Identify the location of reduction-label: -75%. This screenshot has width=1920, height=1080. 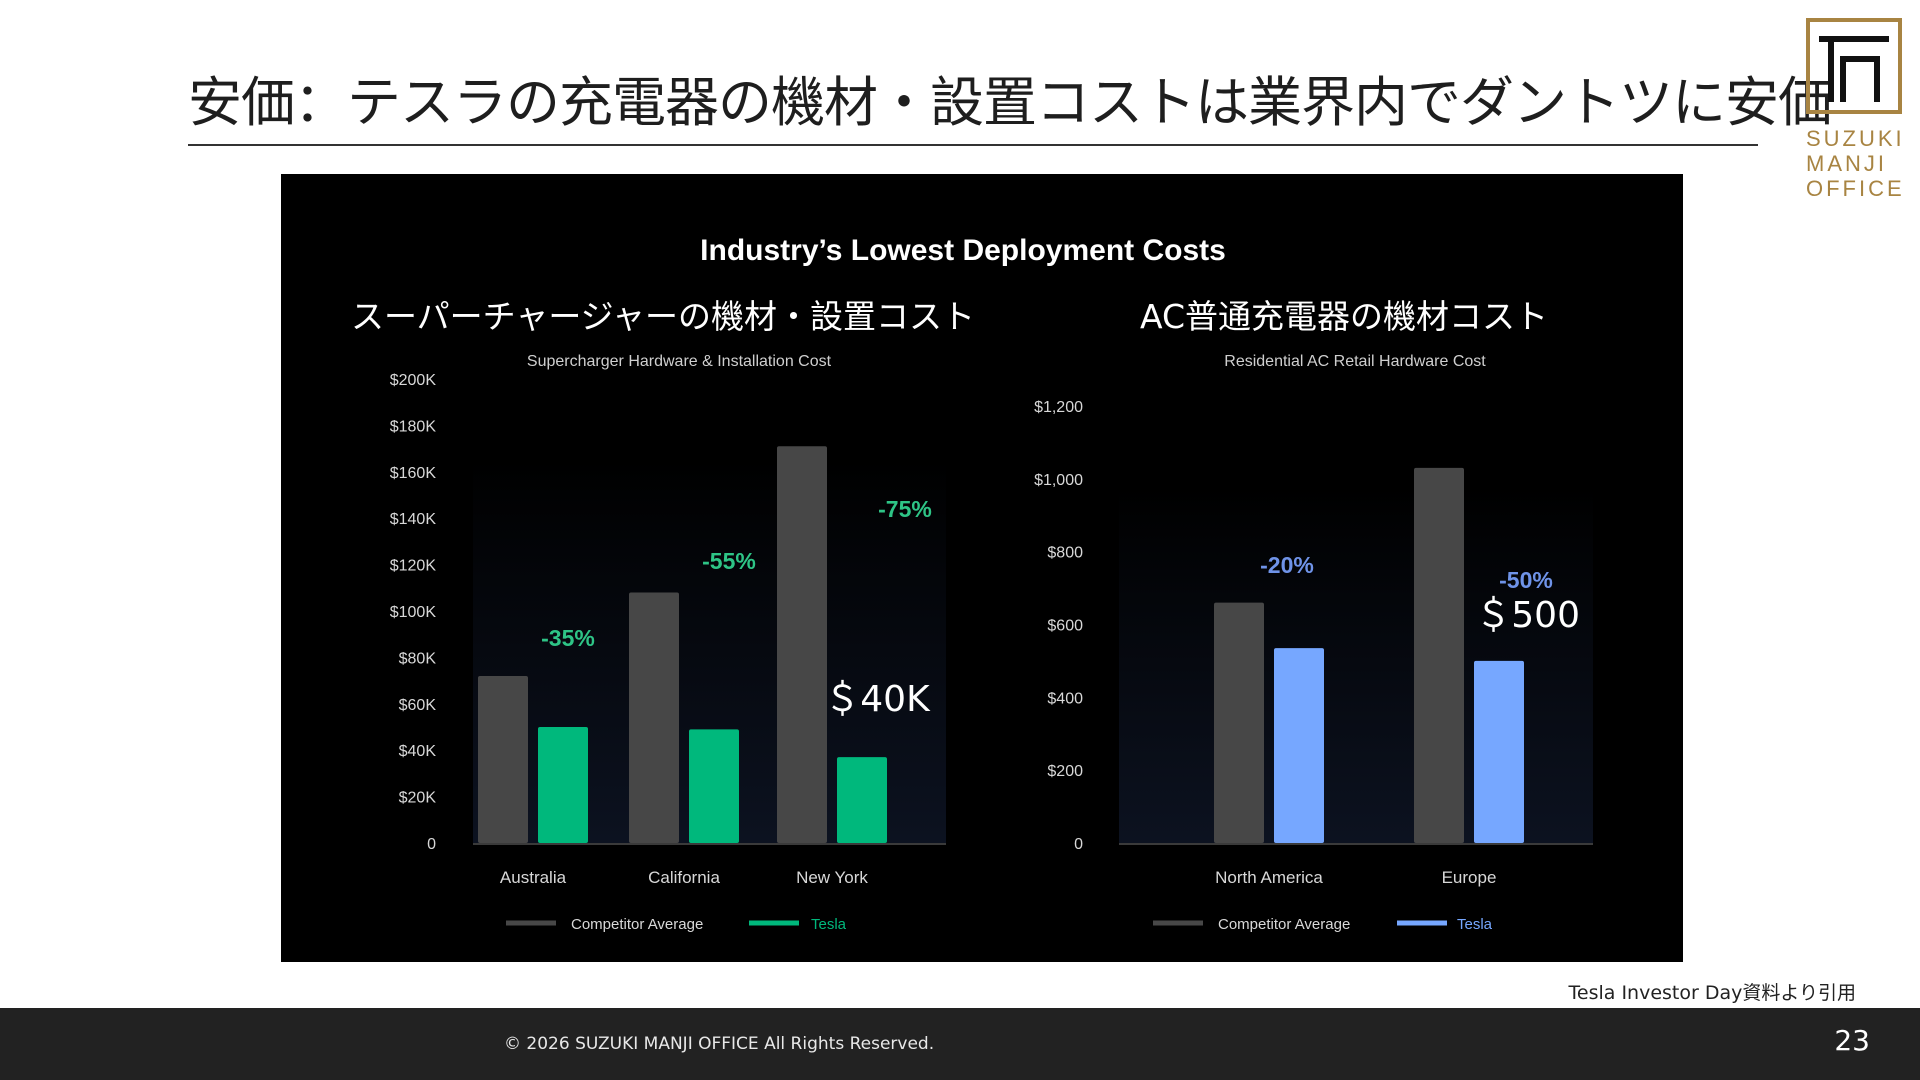
(905, 509).